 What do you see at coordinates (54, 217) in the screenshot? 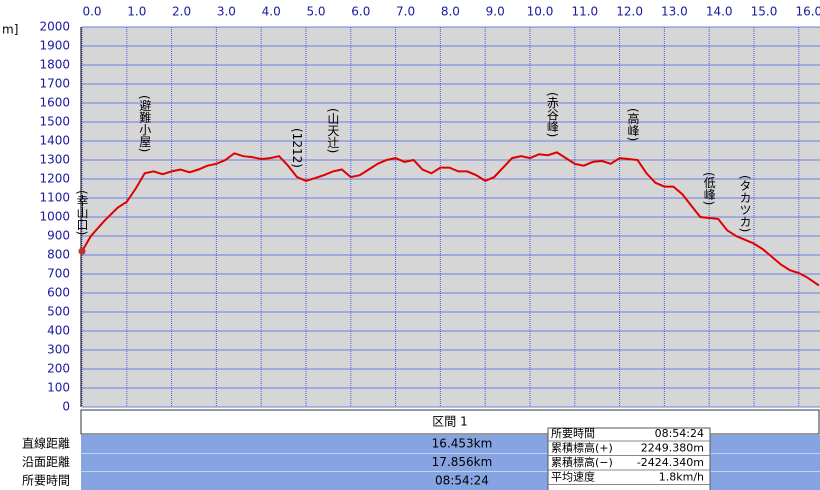
I see `y-tick-label: 1000` at bounding box center [54, 217].